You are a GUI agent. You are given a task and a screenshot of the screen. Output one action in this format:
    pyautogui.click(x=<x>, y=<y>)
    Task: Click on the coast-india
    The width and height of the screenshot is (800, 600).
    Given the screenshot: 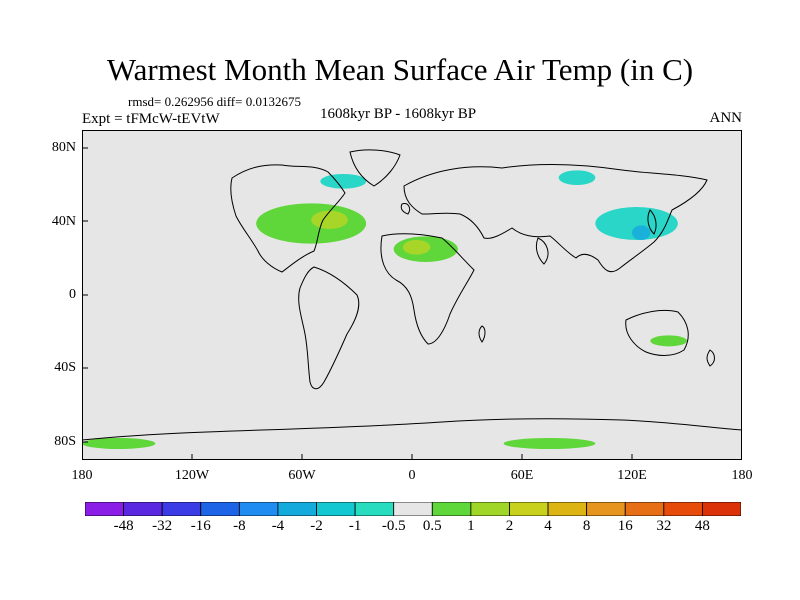 What is the action you would take?
    pyautogui.click(x=542, y=251)
    